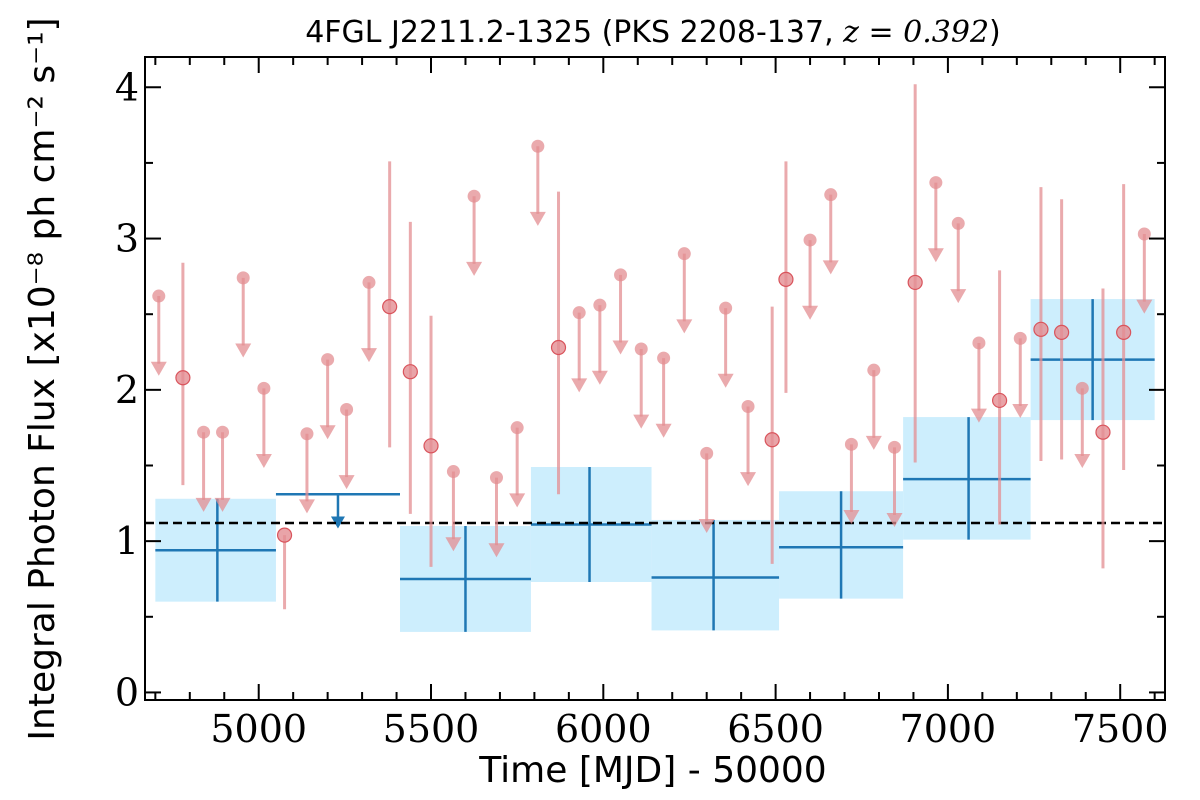  What do you see at coordinates (127, 692) in the screenshot?
I see `y-tick-label: 0` at bounding box center [127, 692].